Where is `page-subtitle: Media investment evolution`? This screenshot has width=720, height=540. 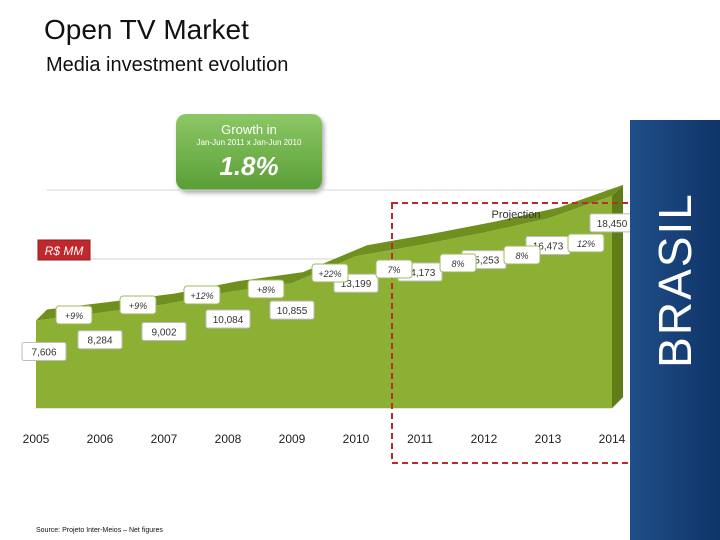 page-subtitle: Media investment evolution is located at coordinates (167, 65).